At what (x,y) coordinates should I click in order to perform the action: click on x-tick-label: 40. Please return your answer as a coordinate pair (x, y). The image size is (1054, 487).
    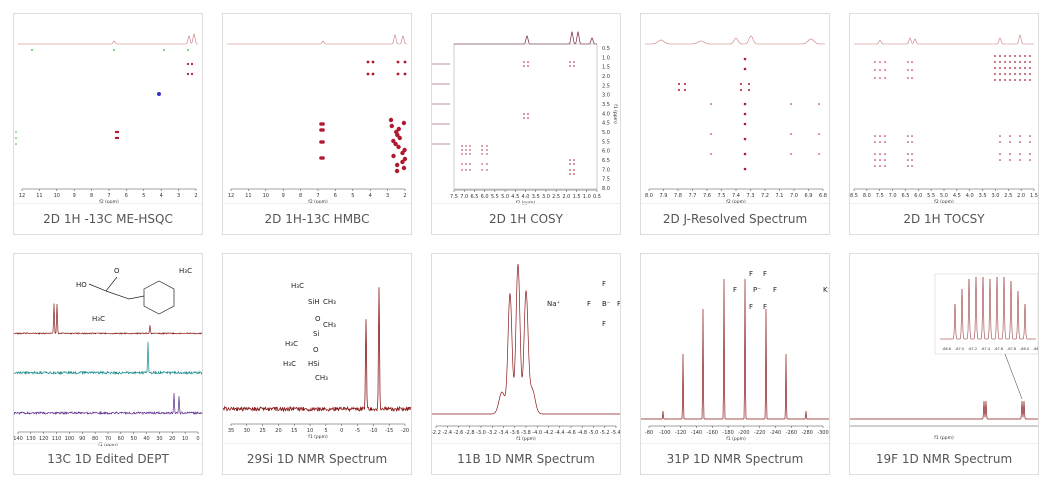
    Looking at the image, I should click on (146, 439).